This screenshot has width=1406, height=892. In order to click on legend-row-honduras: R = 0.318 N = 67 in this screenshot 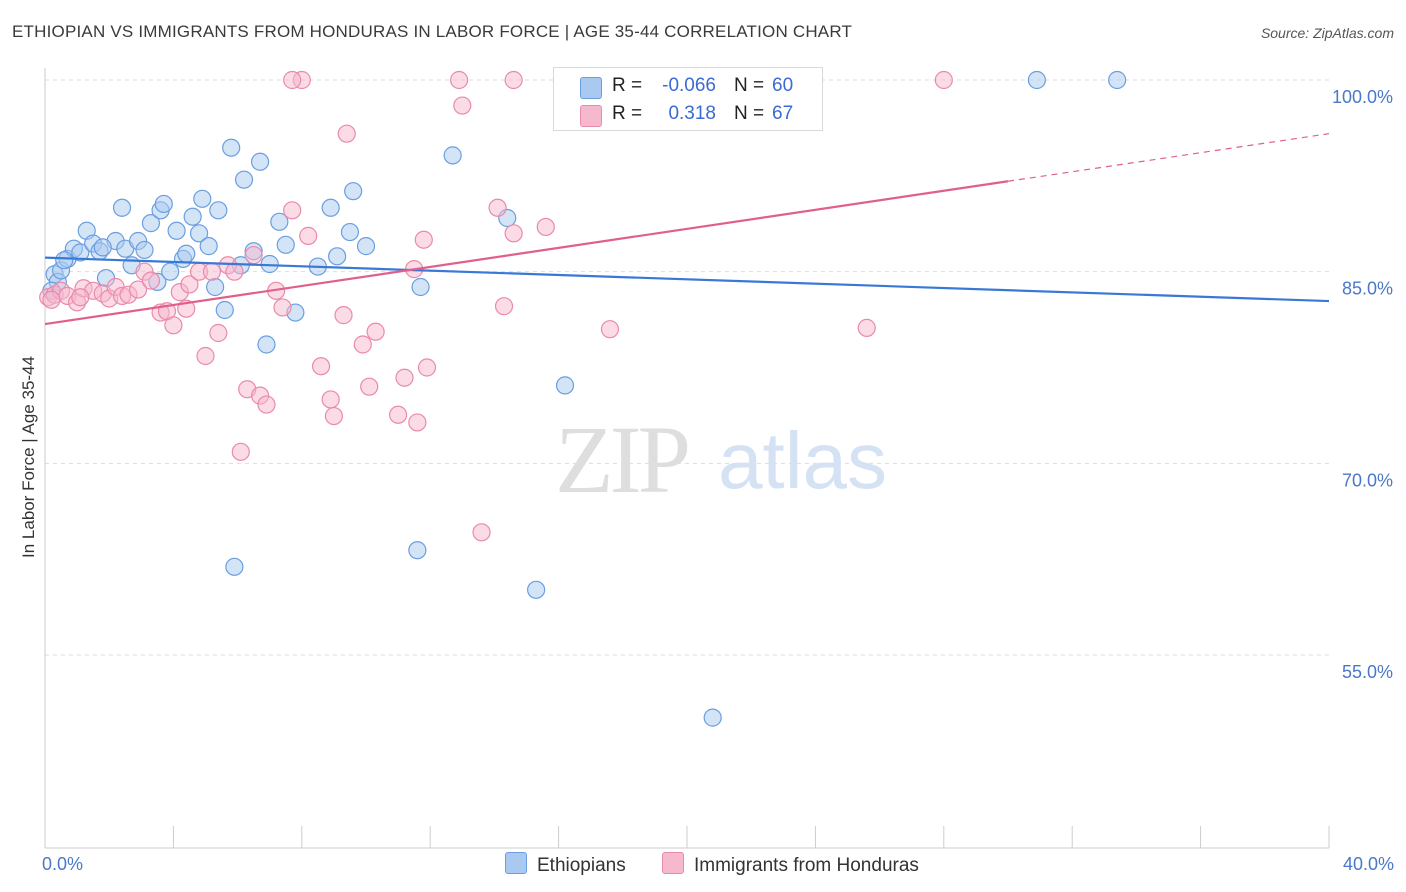, I will do `click(688, 115)`.